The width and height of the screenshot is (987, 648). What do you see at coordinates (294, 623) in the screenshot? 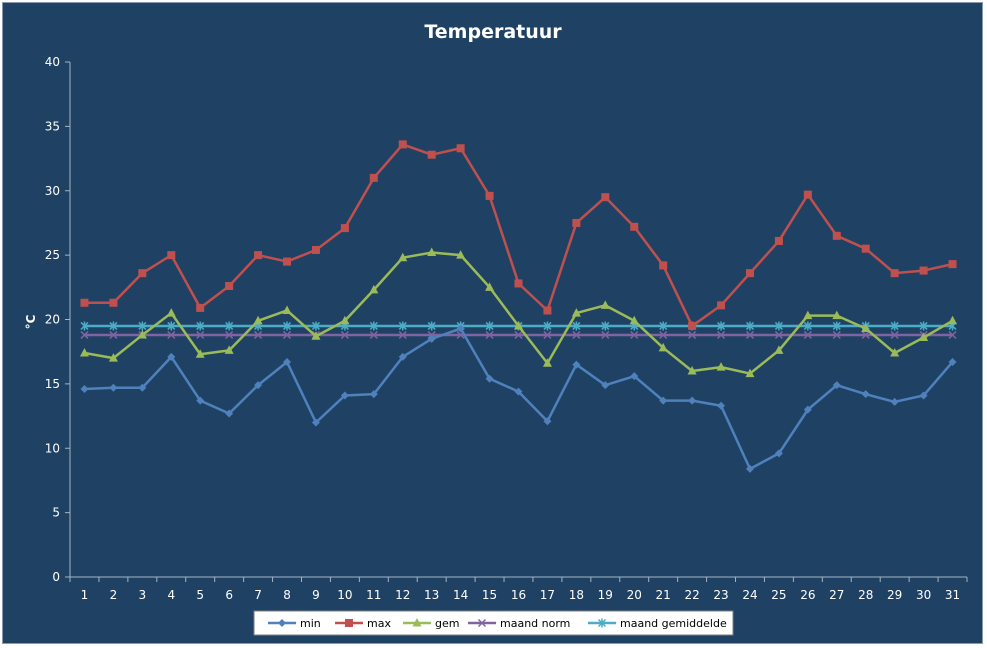
I see `legend-item-min: min` at bounding box center [294, 623].